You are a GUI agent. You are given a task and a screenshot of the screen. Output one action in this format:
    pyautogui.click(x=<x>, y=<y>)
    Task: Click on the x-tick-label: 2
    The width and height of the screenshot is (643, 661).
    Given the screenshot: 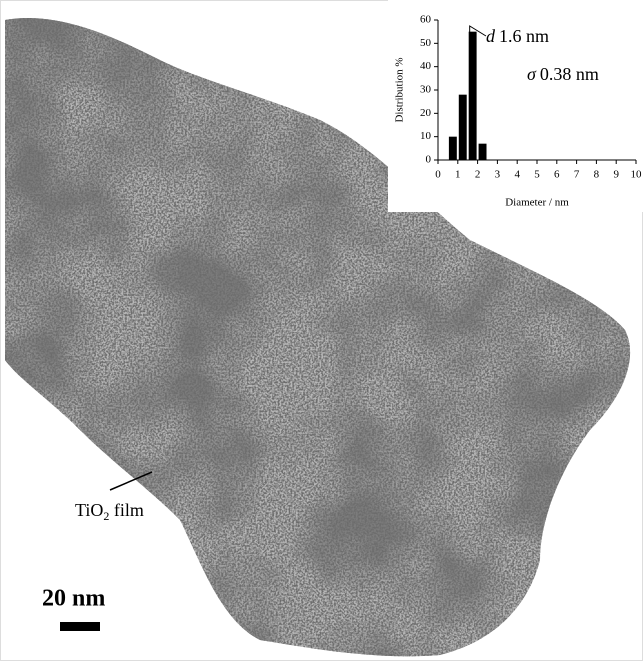 What is the action you would take?
    pyautogui.click(x=478, y=175)
    